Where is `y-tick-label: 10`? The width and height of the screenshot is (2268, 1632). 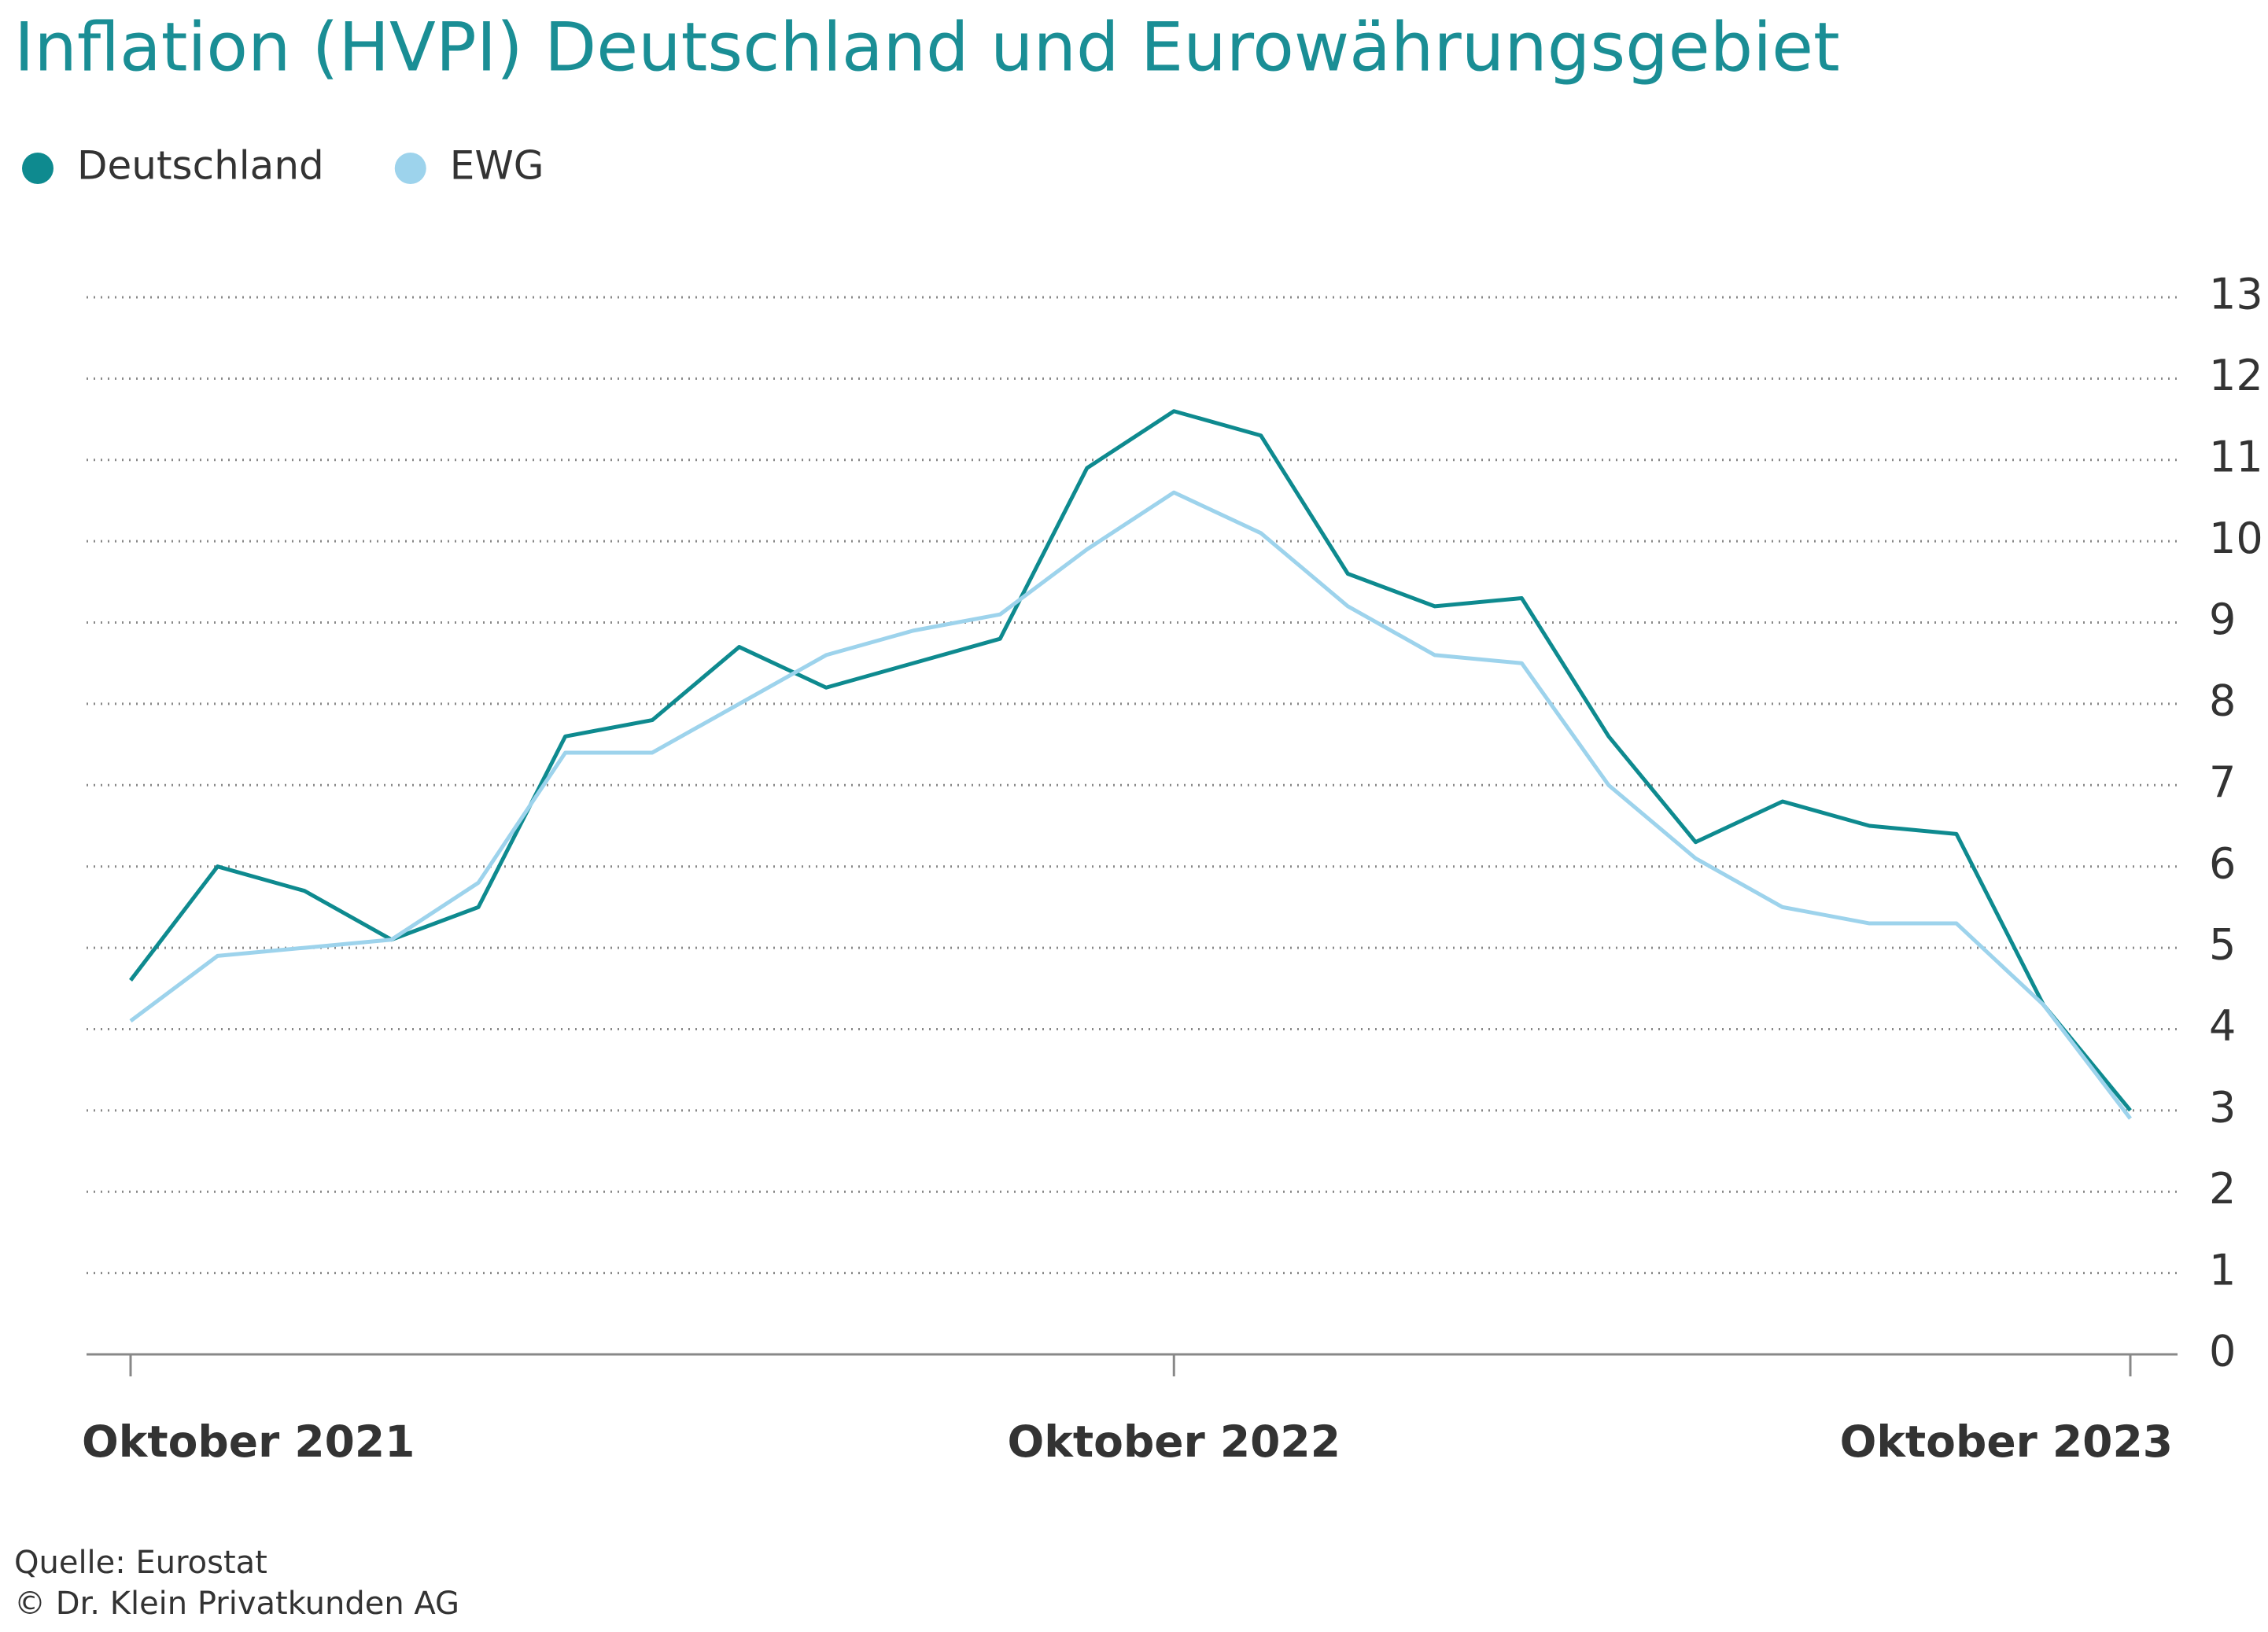
y-tick-label: 10 is located at coordinates (2236, 538).